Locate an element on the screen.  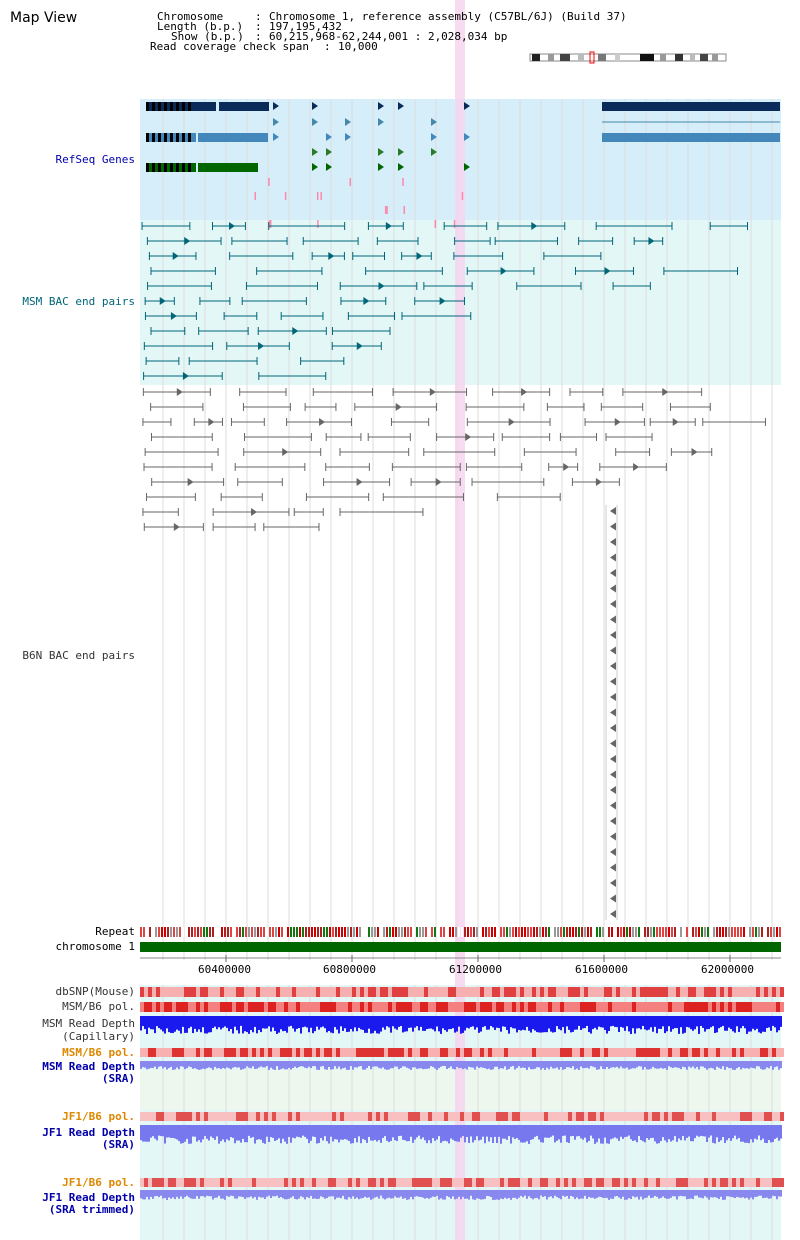
b6n-arrow is located at coordinates (613, 619).